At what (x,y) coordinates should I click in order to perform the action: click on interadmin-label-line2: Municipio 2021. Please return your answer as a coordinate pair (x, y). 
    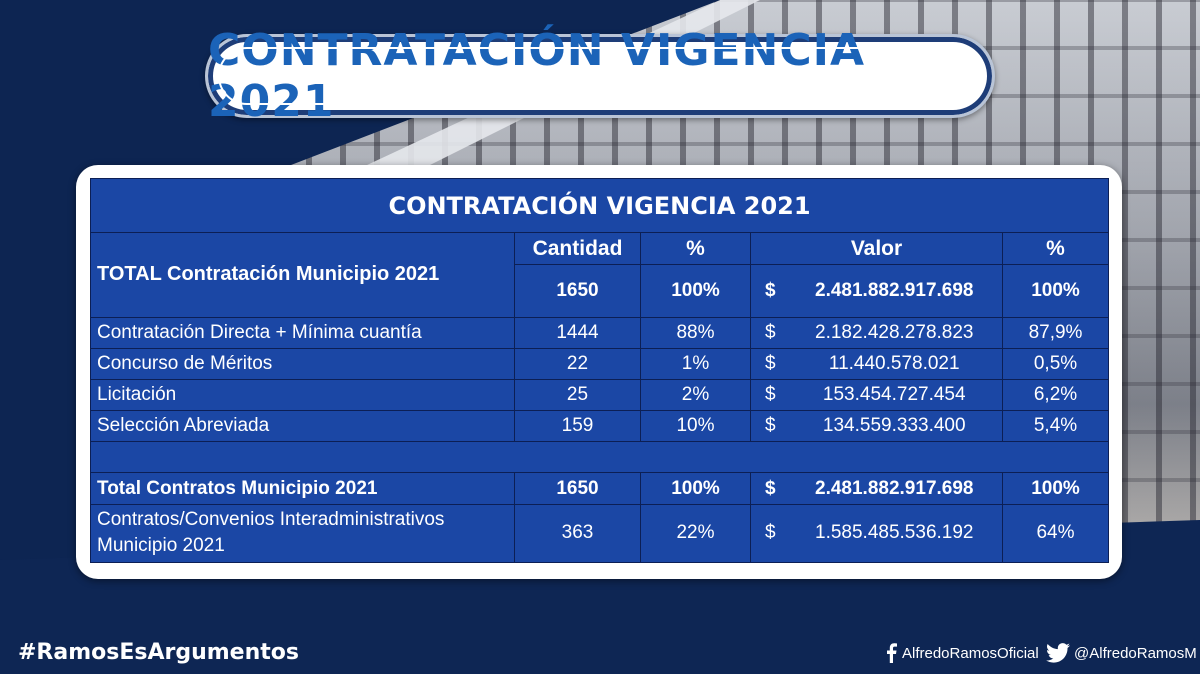
    Looking at the image, I should click on (161, 546).